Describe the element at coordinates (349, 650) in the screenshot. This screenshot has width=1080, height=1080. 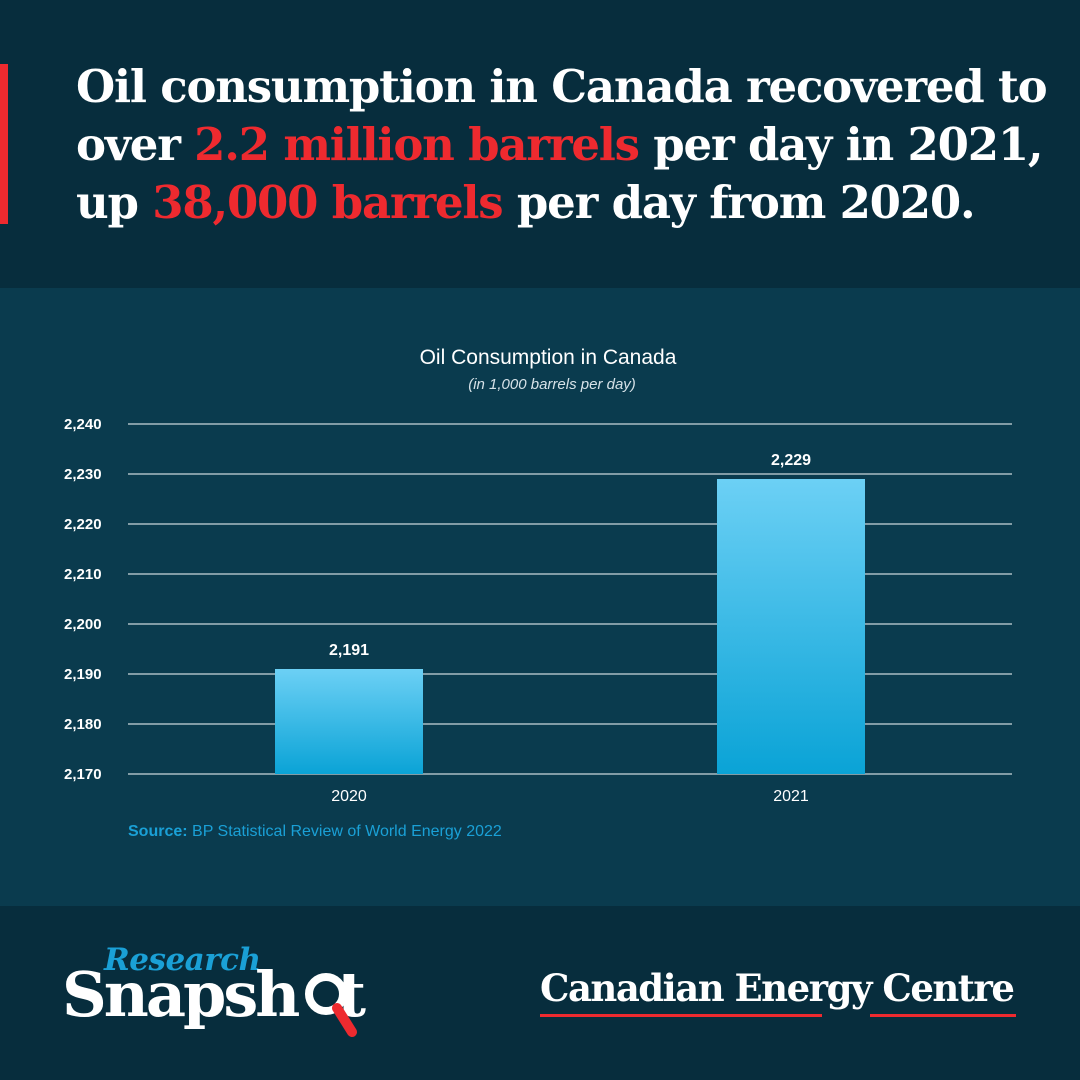
I see `data-label: 2,191` at that location.